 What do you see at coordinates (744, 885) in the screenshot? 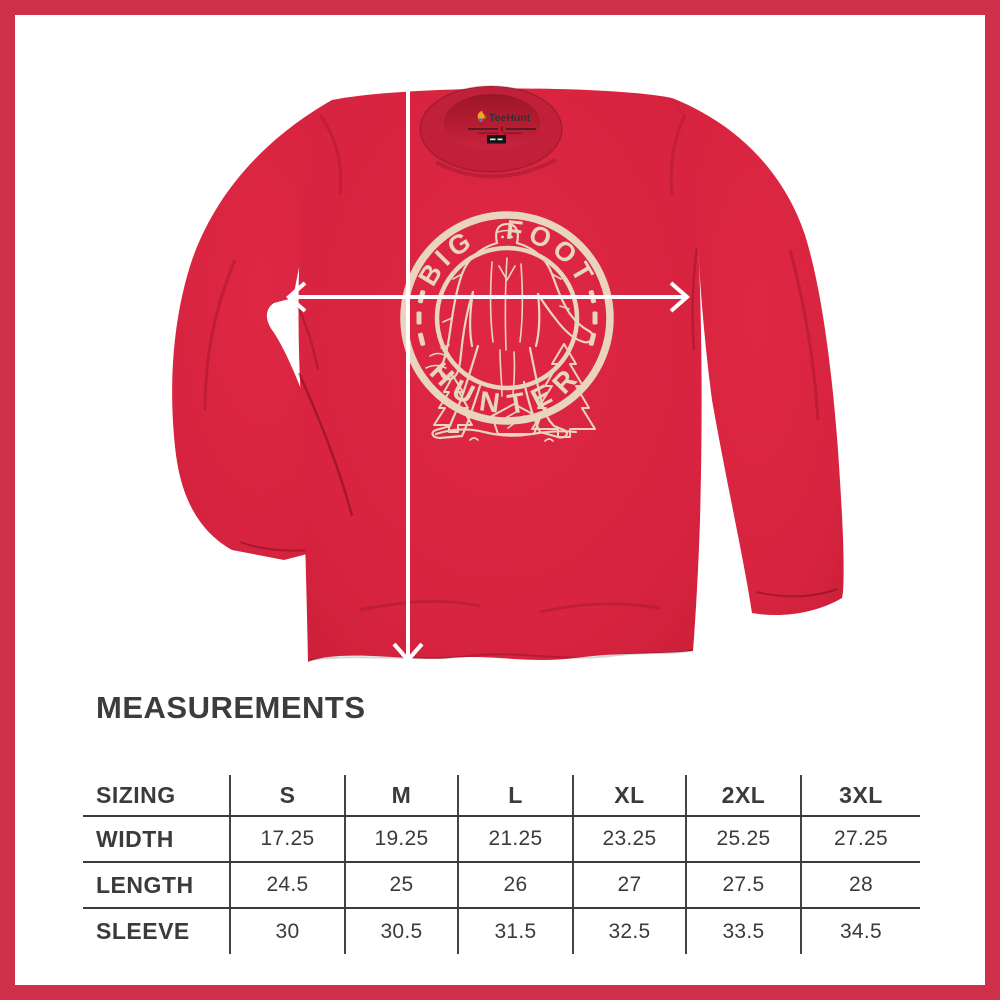
I see `cell-length-2xl: 27.5` at bounding box center [744, 885].